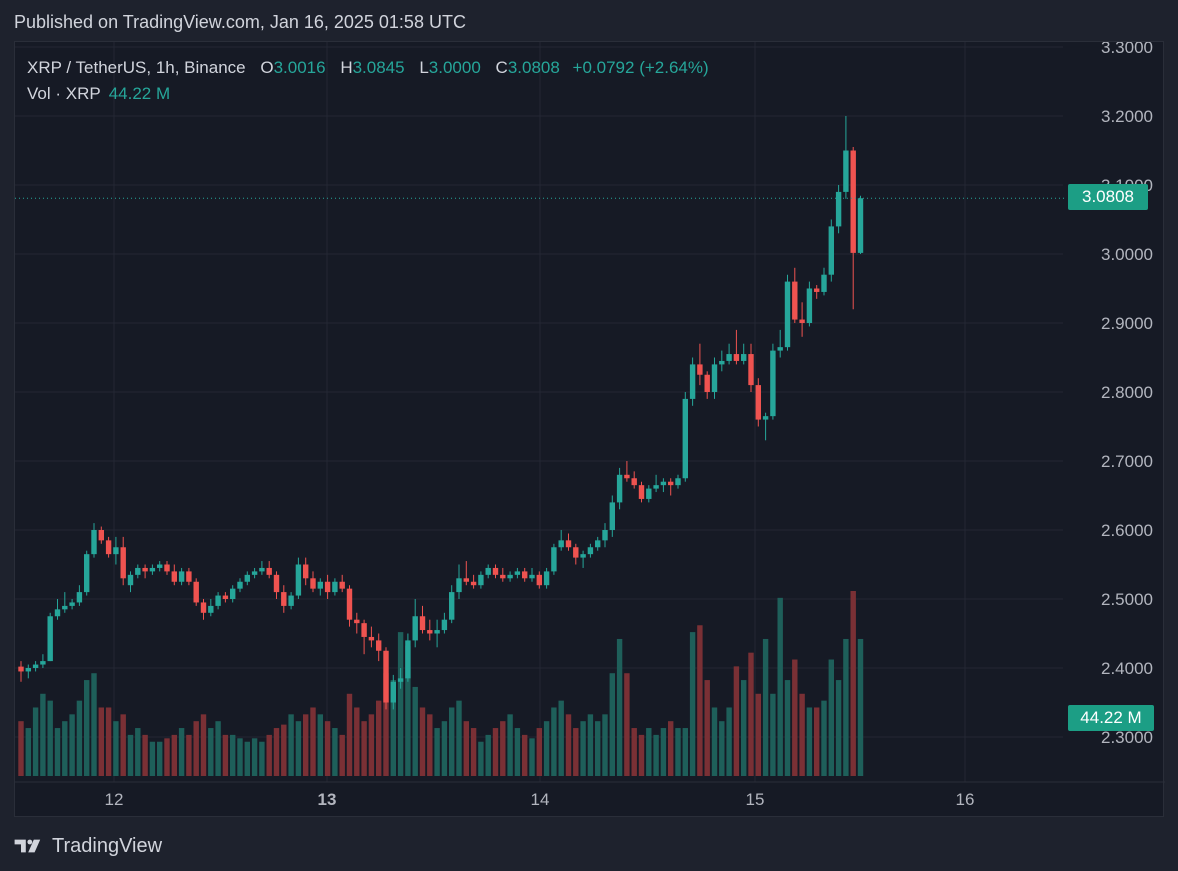 This screenshot has height=871, width=1178. I want to click on symbol-label: XRP / TetherUS, 1h, Binance, so click(136, 67).